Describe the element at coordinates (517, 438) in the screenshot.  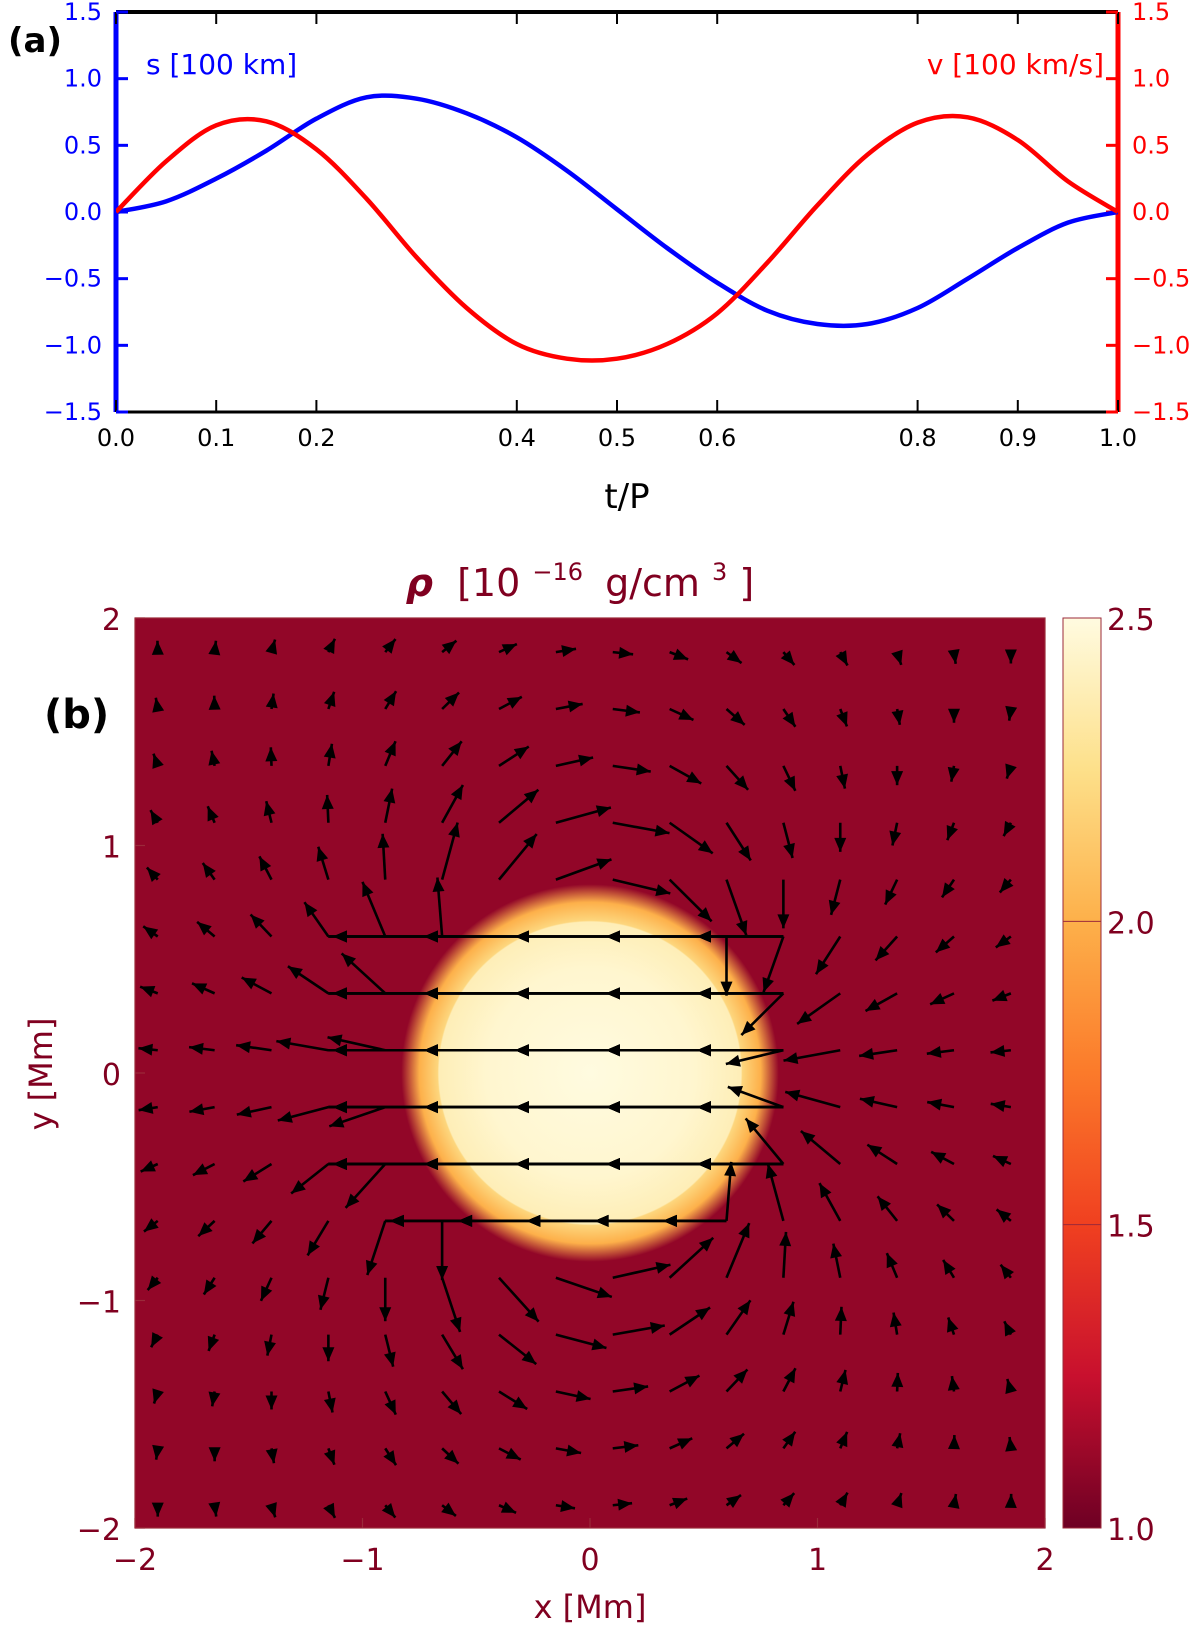
I see `x-tick-label: 0.4` at that location.